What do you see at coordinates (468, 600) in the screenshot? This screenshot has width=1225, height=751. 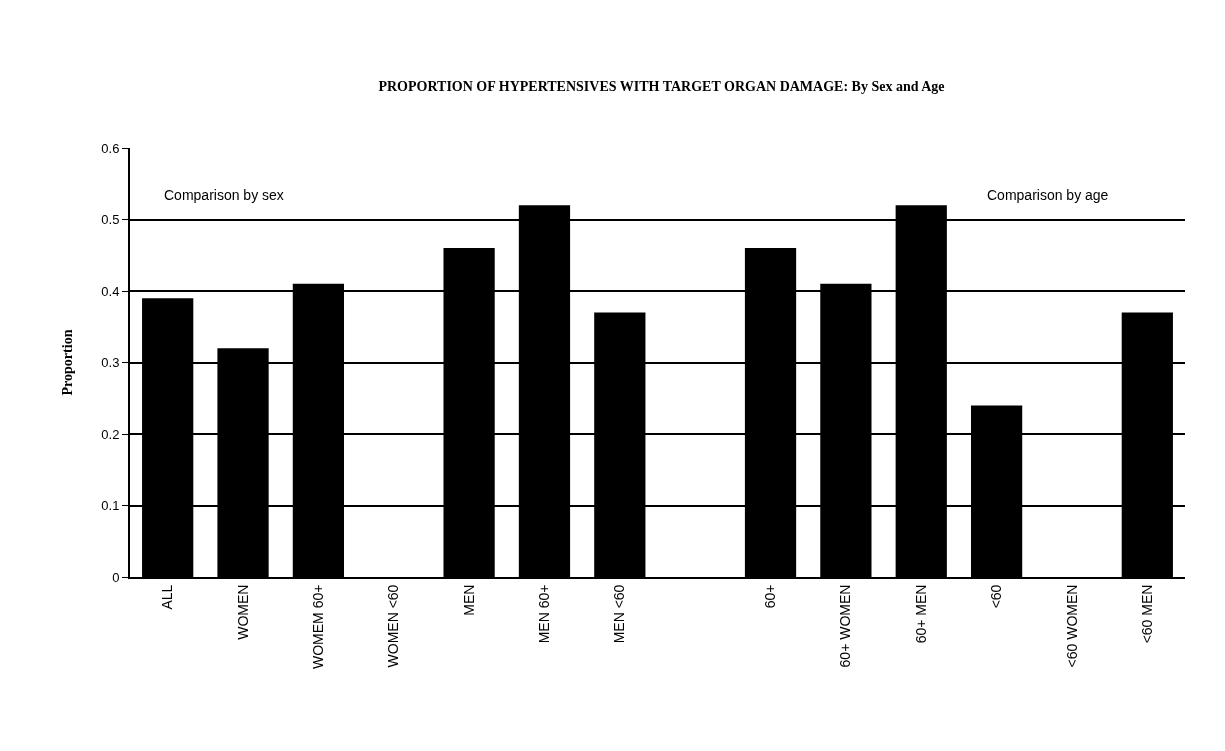 I see `x-tick-label: MEN` at bounding box center [468, 600].